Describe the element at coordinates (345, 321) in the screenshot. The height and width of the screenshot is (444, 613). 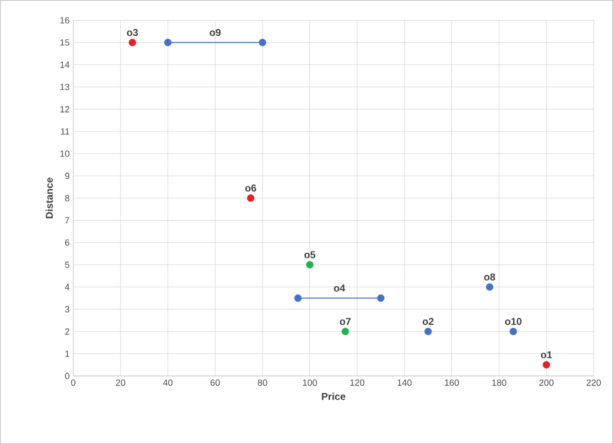
I see `series-label: o7` at that location.